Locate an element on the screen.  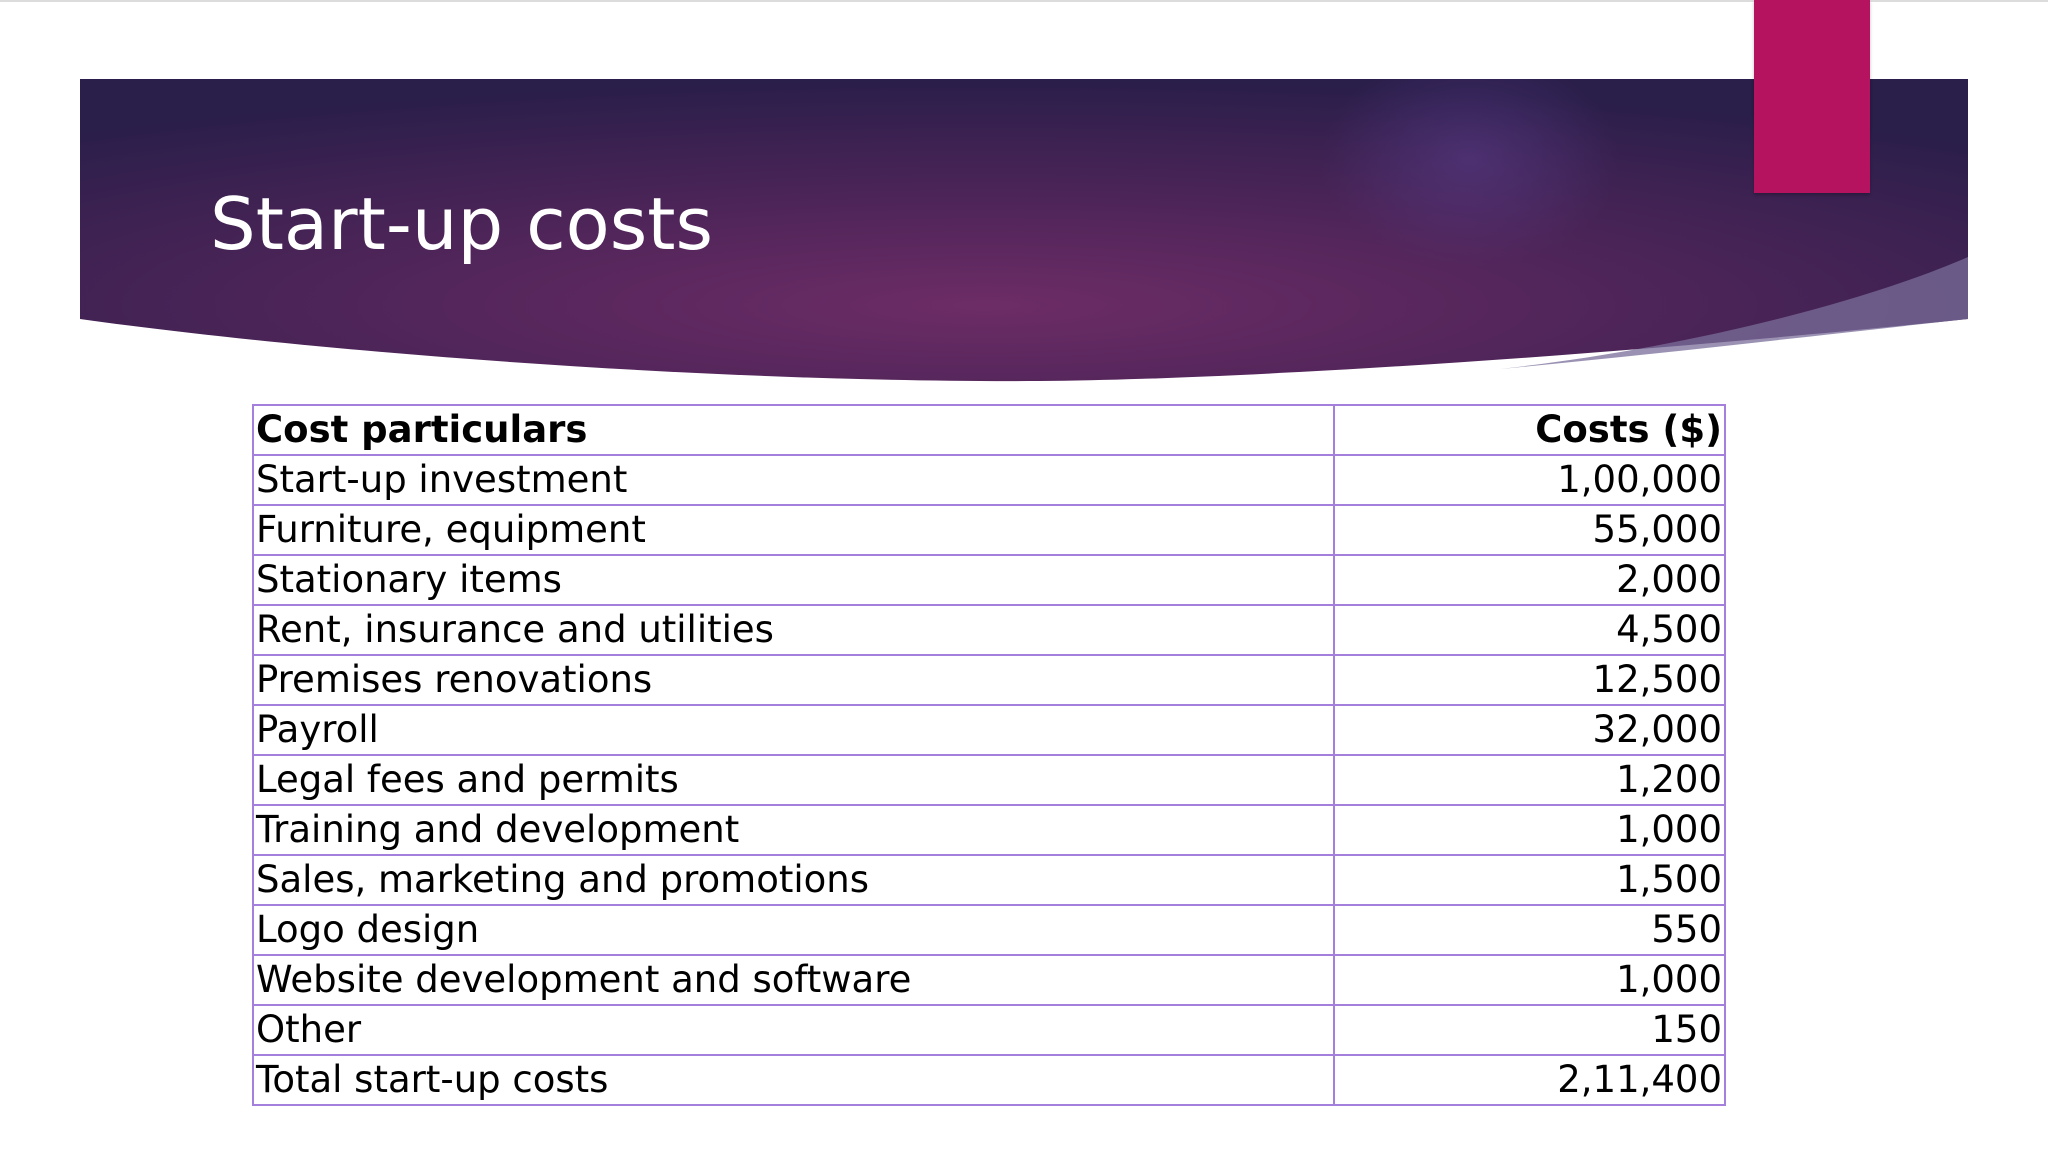
row-cost: 1,00,000 is located at coordinates (1529, 480).